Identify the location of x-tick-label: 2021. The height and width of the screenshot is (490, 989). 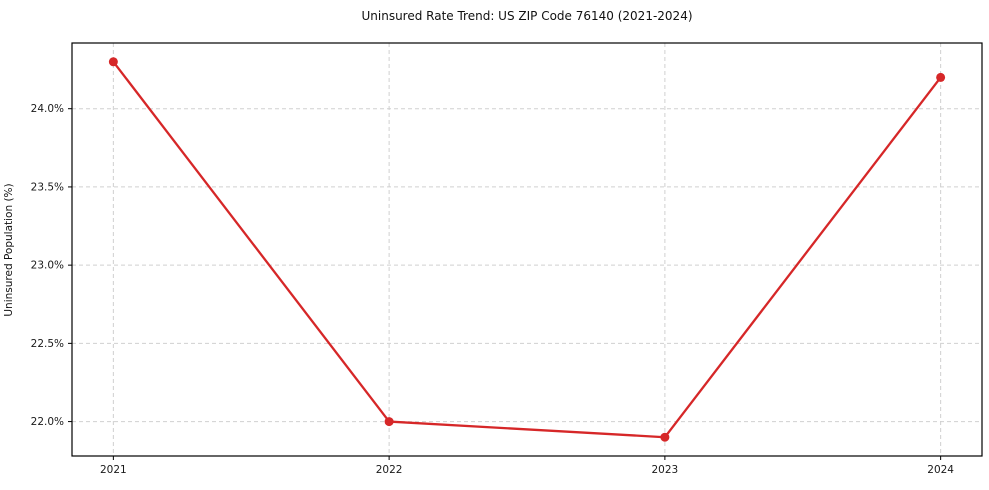
(113, 470).